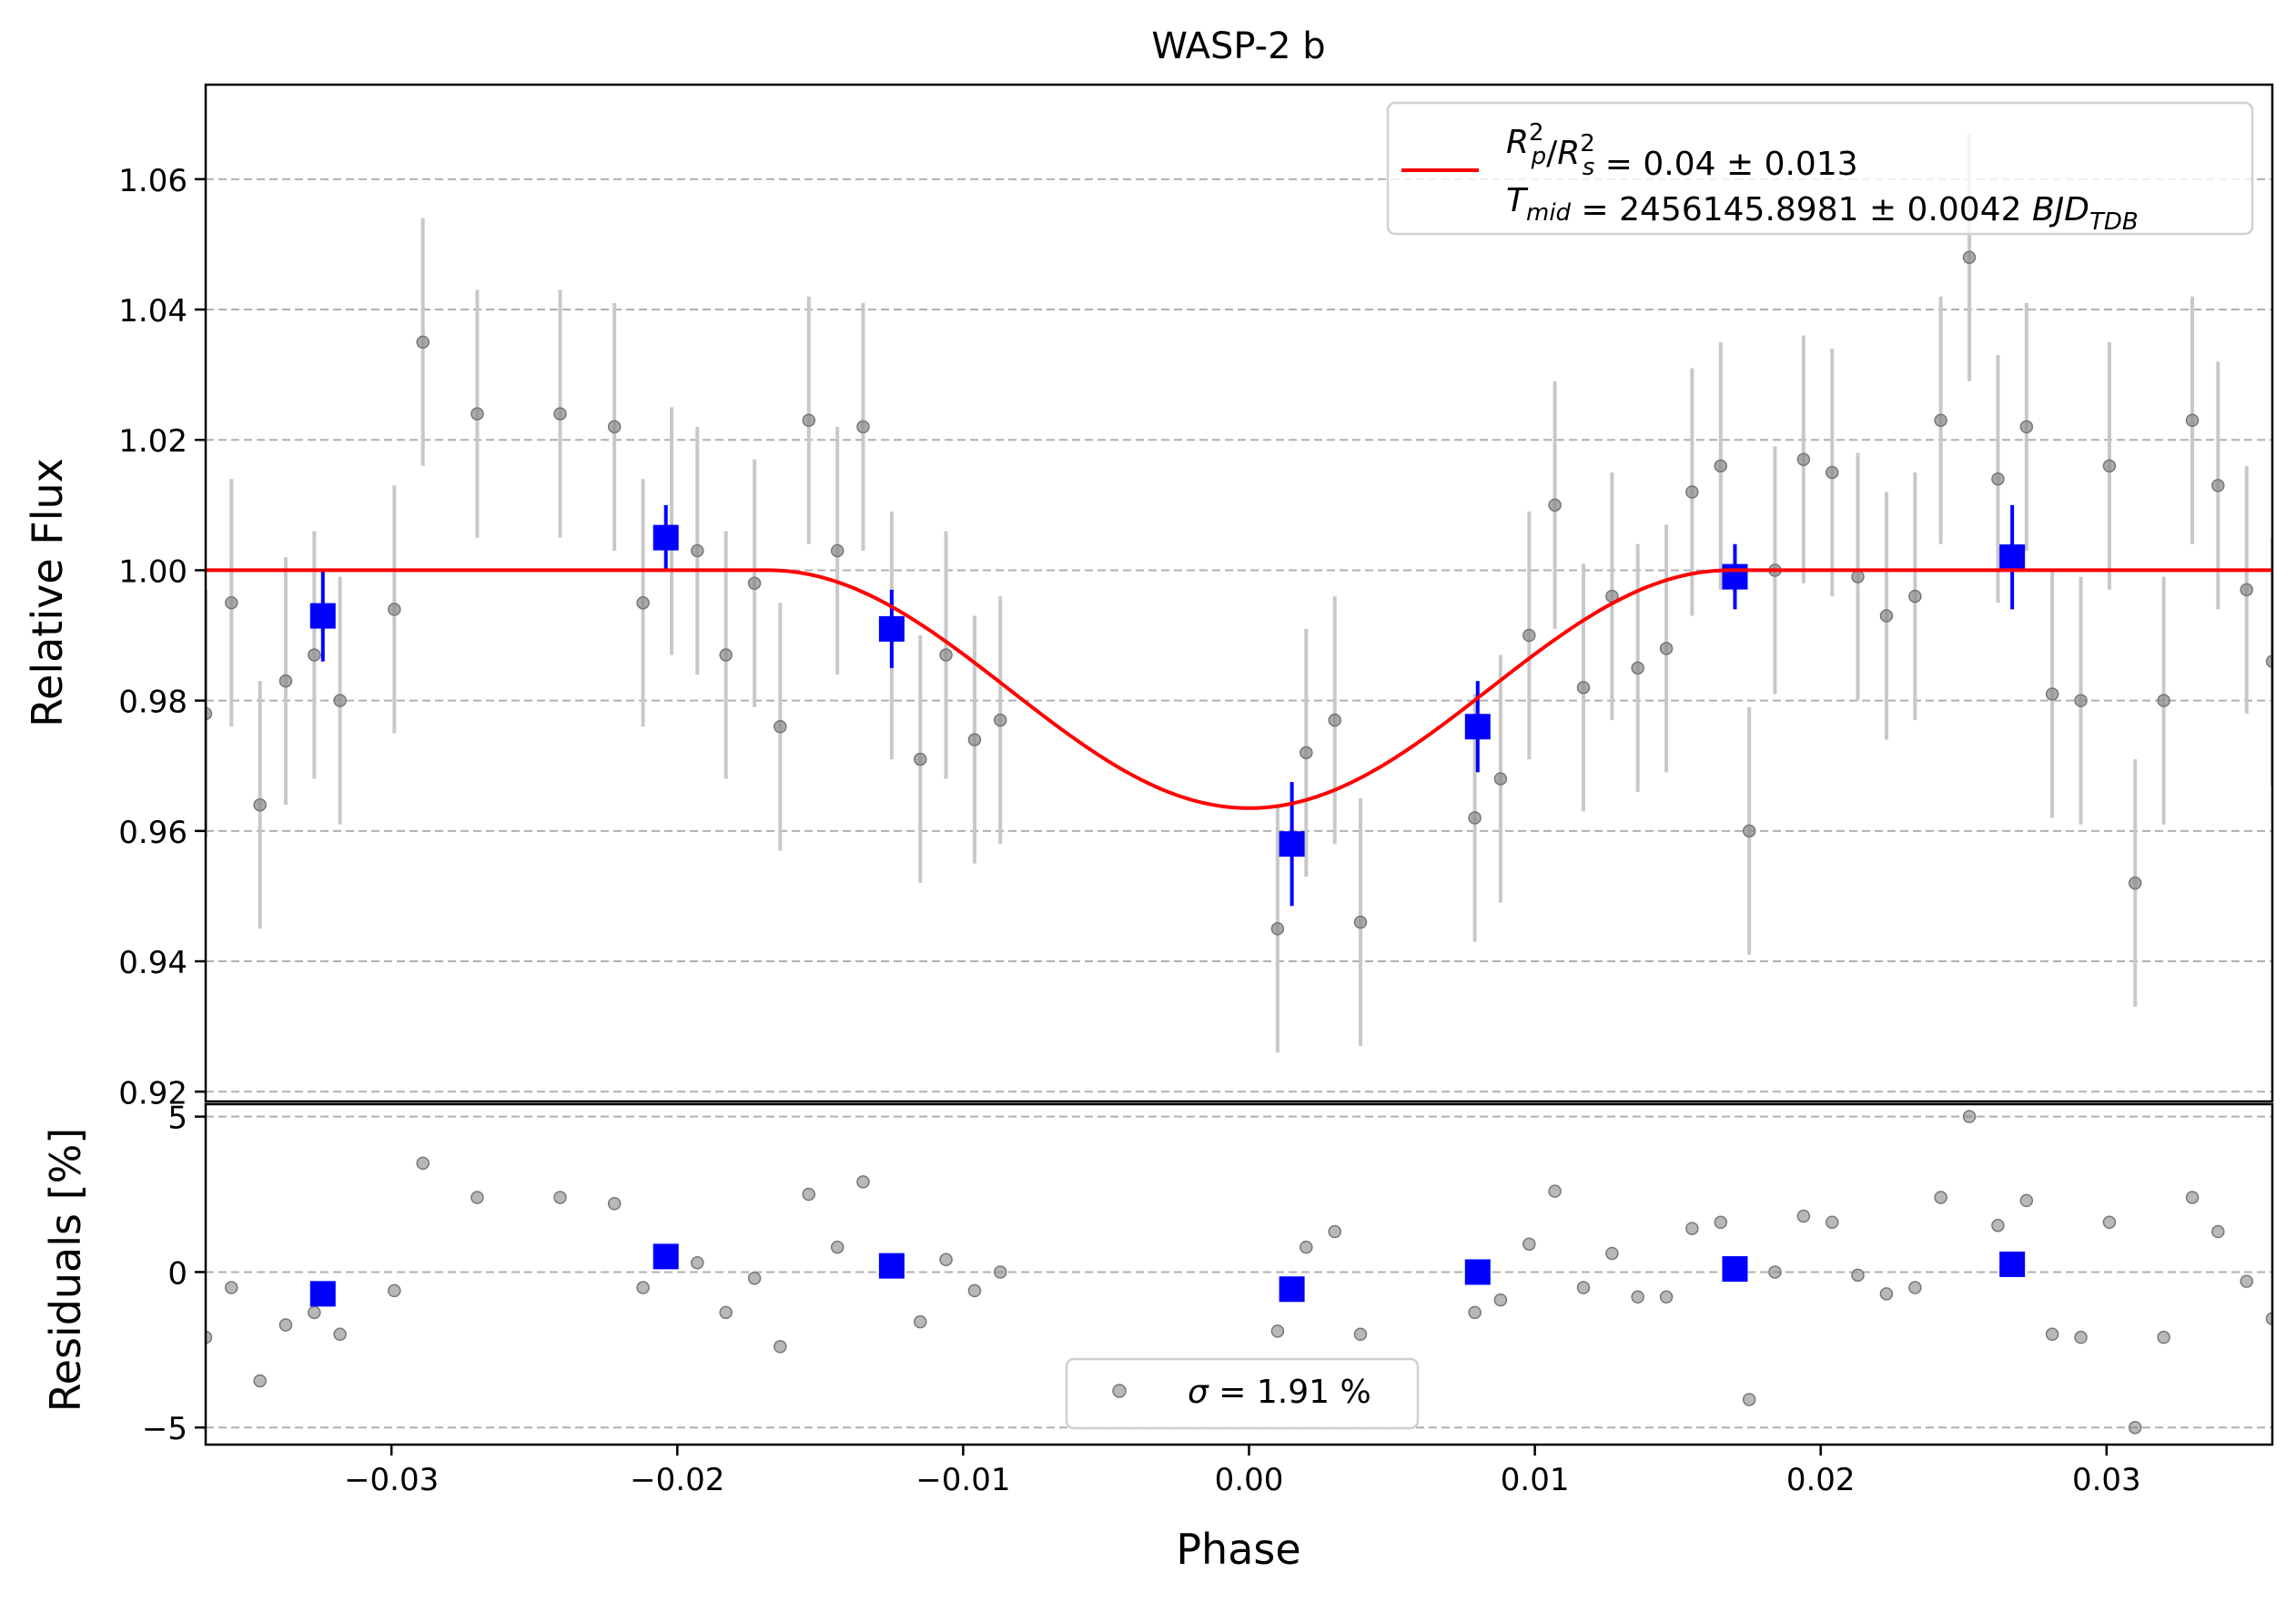  Describe the element at coordinates (153, 571) in the screenshot. I see `main-y-tick-label: 1.00` at that location.